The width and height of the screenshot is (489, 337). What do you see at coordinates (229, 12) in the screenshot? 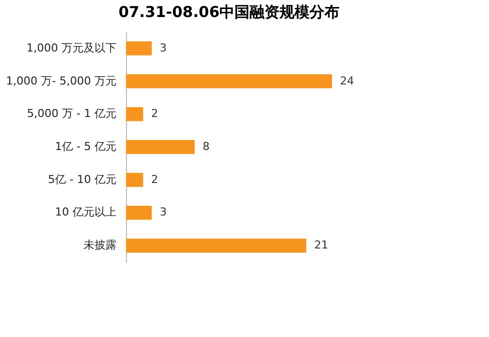
I see `chart-title: 07.31-08.06中国融资规模分布` at bounding box center [229, 12].